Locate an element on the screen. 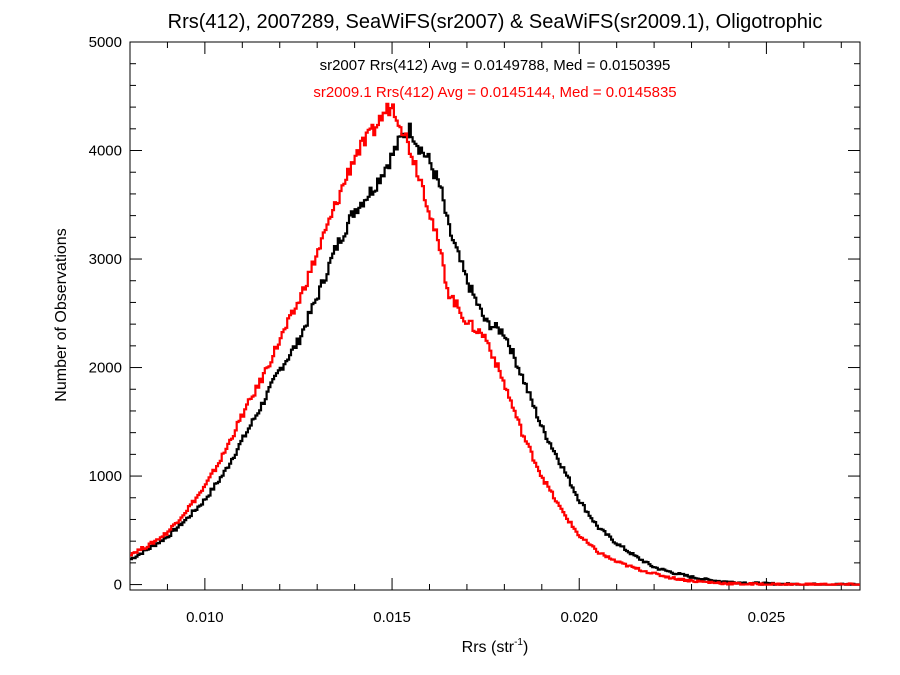 Image resolution: width=900 pixels, height=675 pixels. y-tick-label: 3000 is located at coordinates (105, 259).